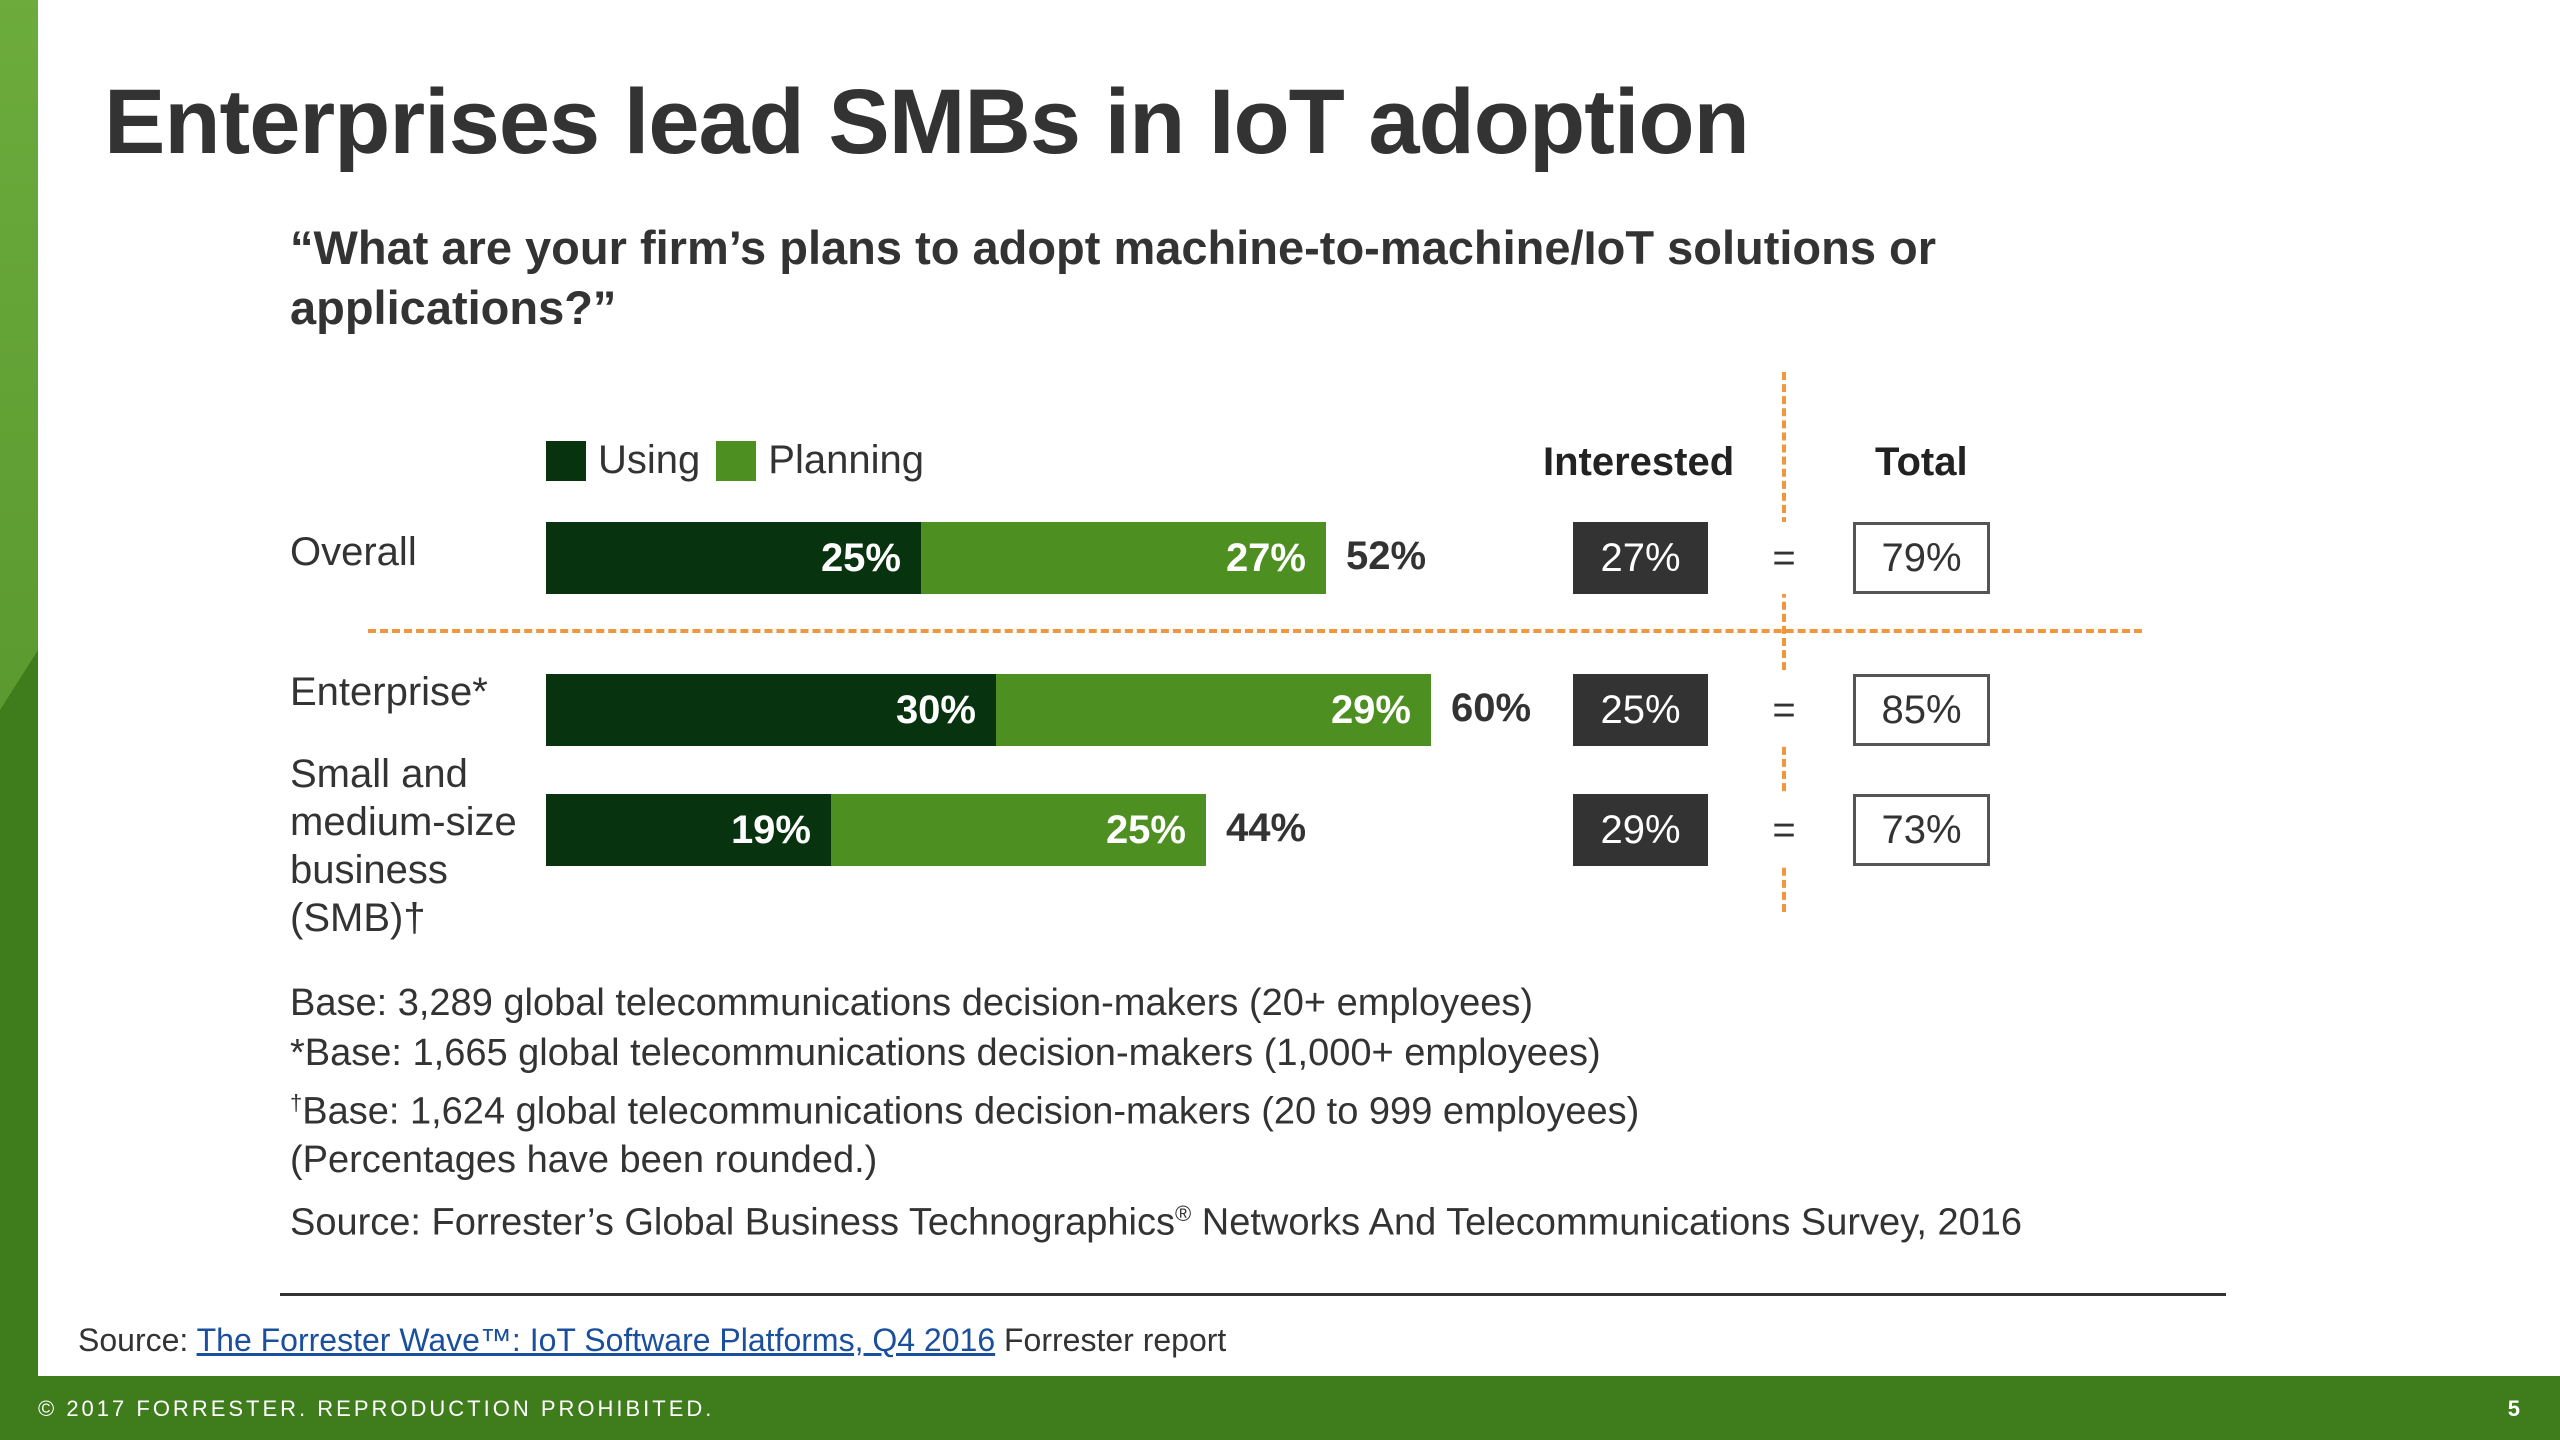 The height and width of the screenshot is (1440, 2560). What do you see at coordinates (584, 1159) in the screenshot?
I see `note-rounding: (Percentages have been rounded.)` at bounding box center [584, 1159].